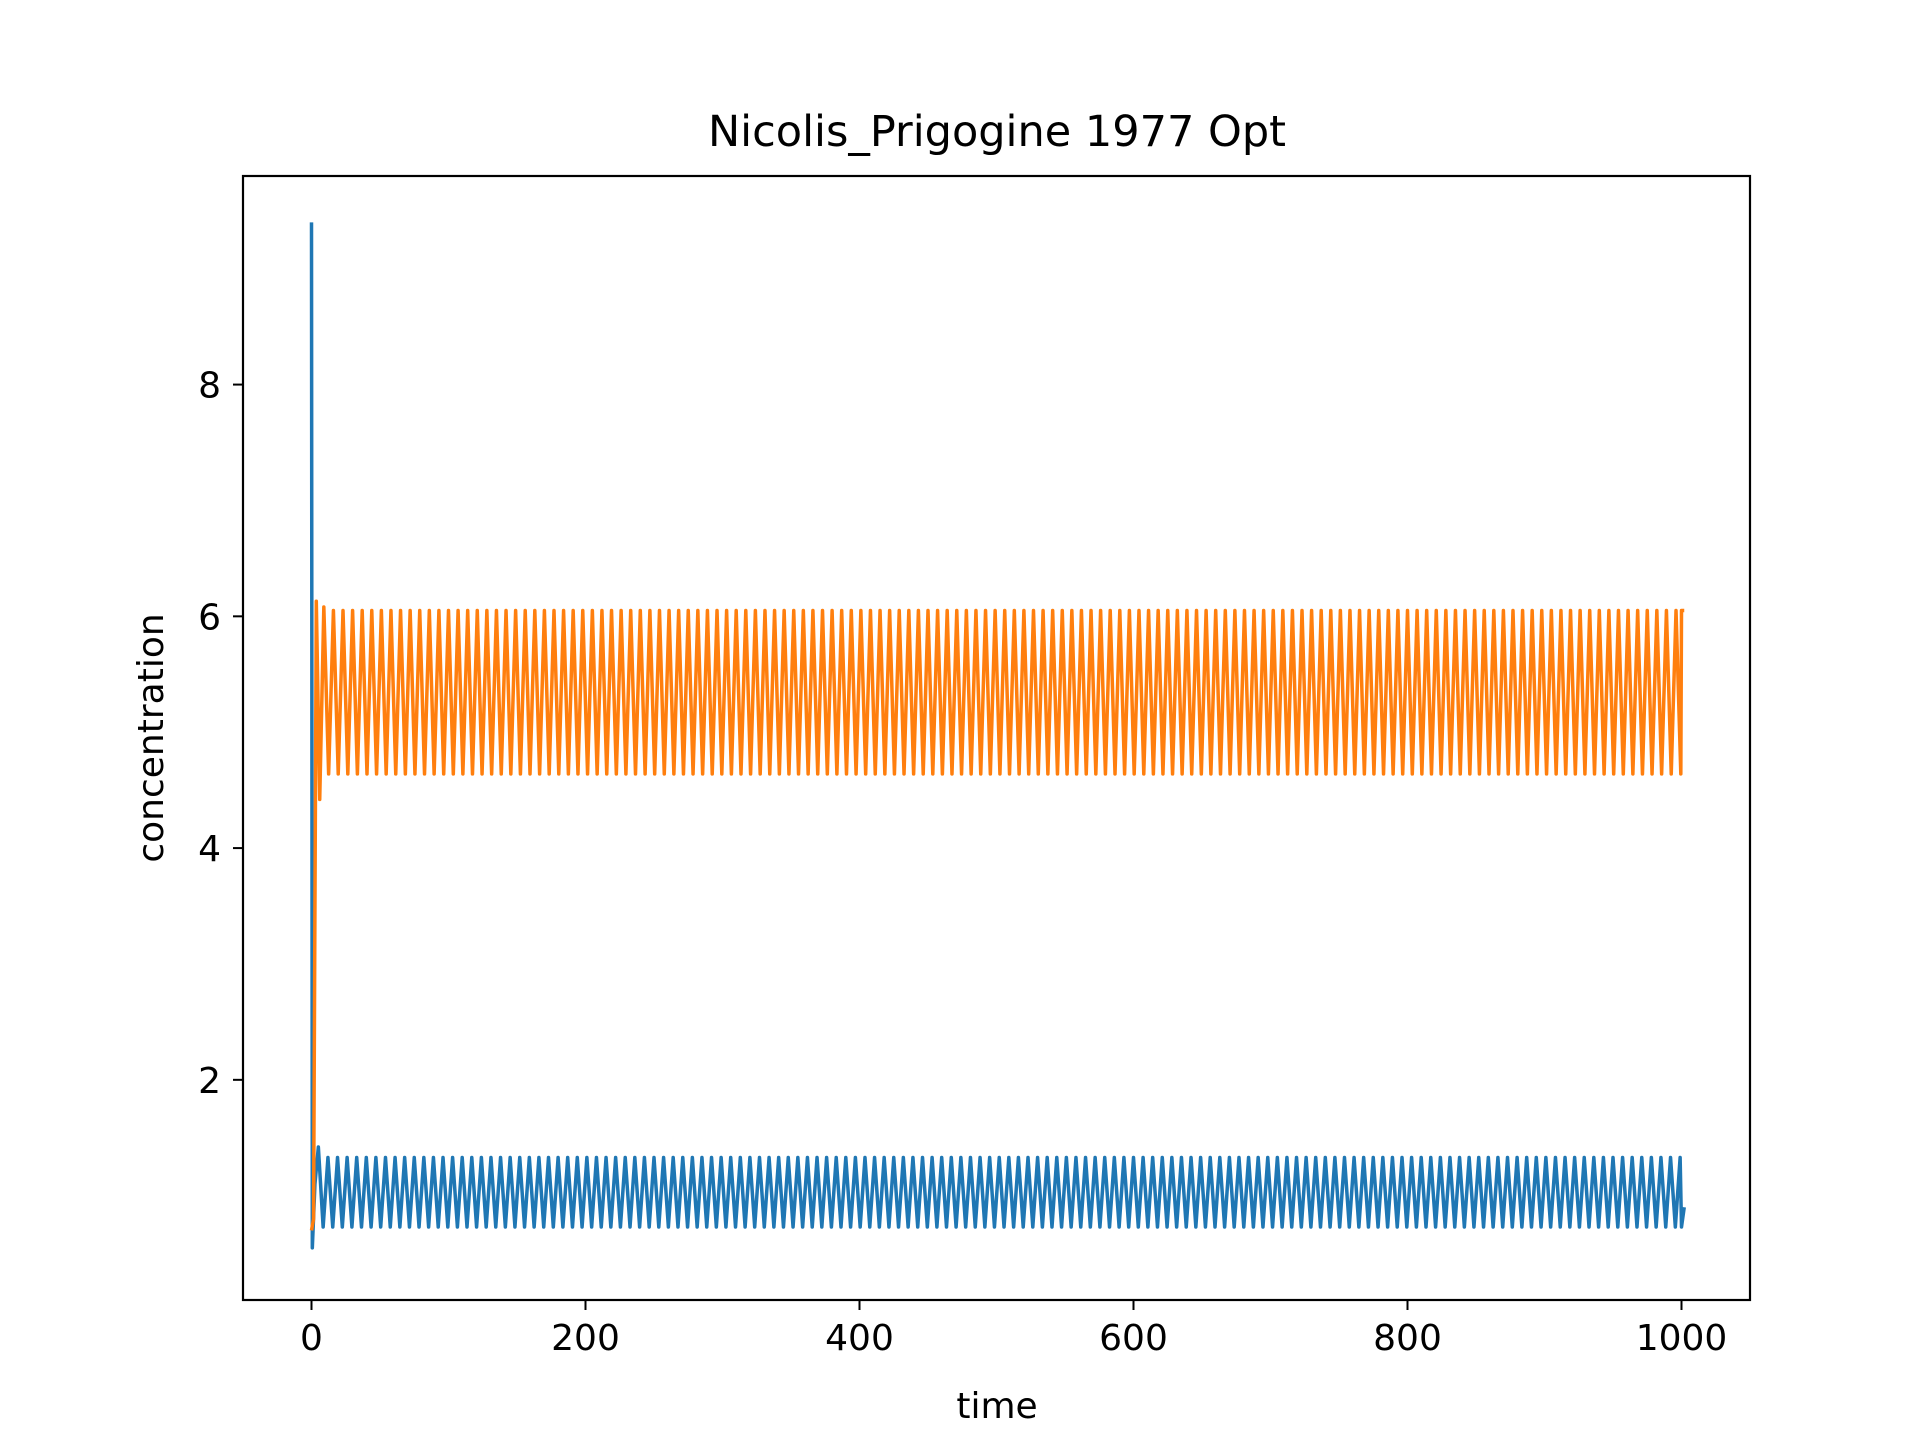 The width and height of the screenshot is (1920, 1440). I want to click on y-tick-label: 8, so click(209, 386).